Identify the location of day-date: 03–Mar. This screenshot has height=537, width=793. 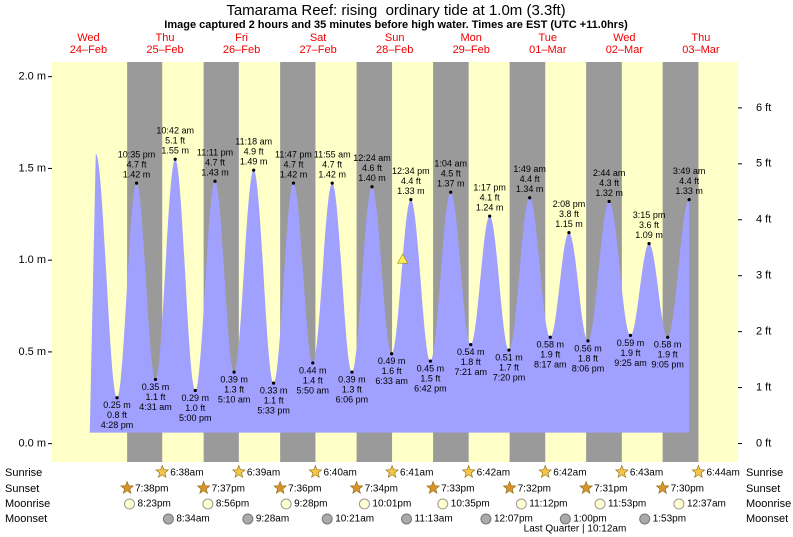
(701, 50).